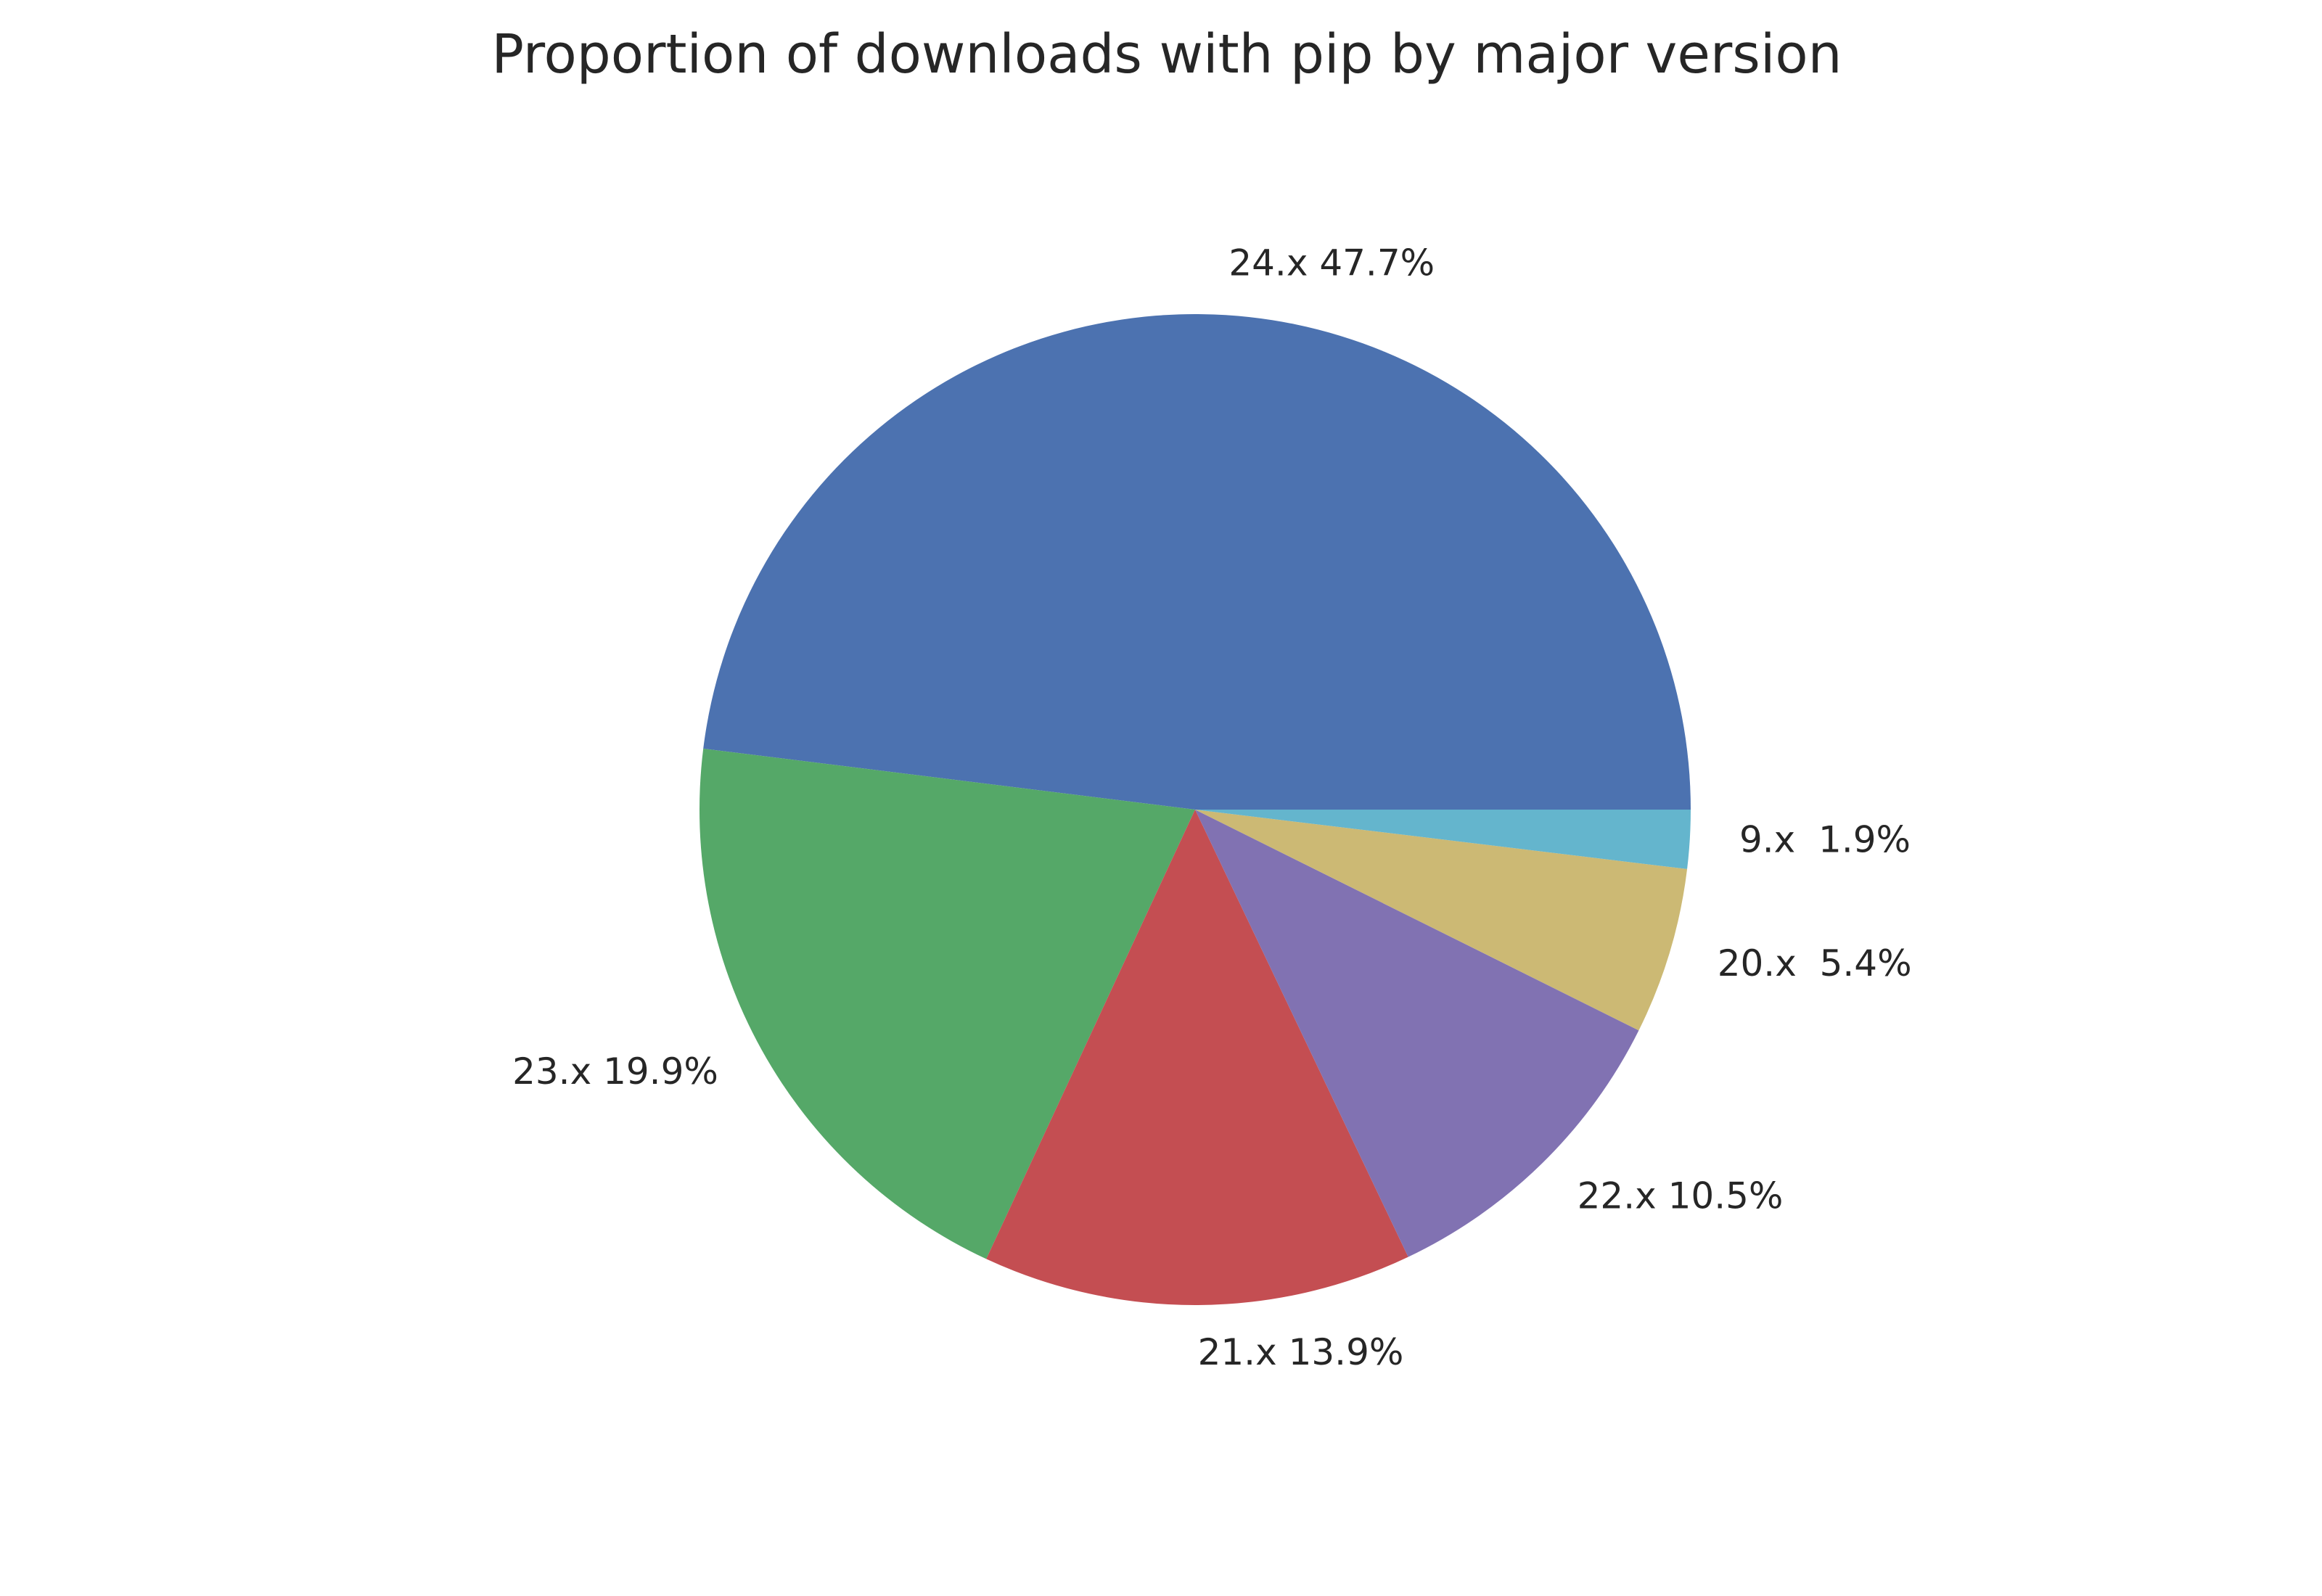  Describe the element at coordinates (1443, 839) in the screenshot. I see `pie-slice-9.x` at that location.